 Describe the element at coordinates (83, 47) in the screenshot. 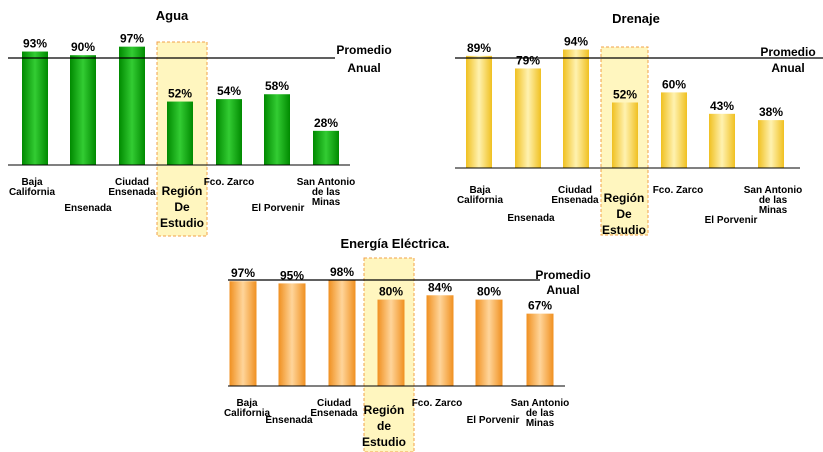

I see `data-label: 90%` at that location.